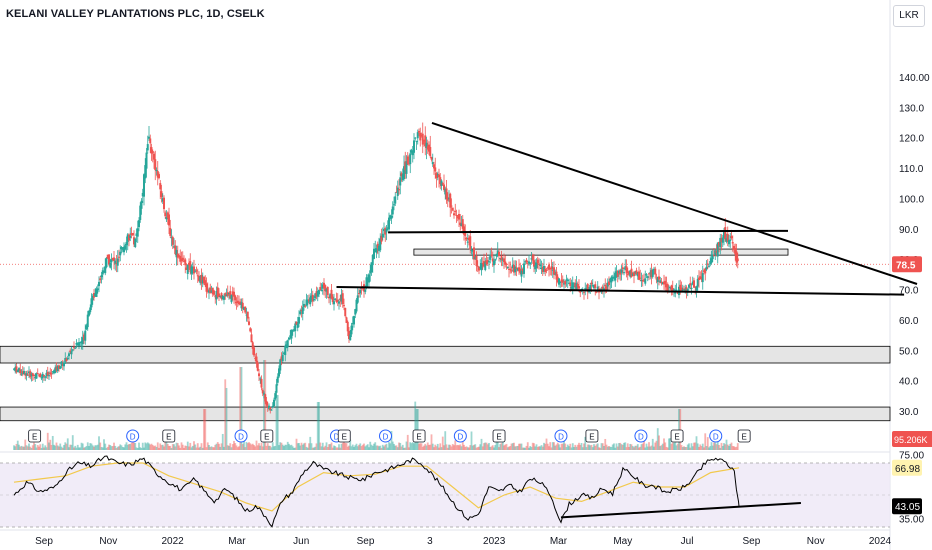 The width and height of the screenshot is (932, 550). I want to click on resistance-line, so click(588, 231).